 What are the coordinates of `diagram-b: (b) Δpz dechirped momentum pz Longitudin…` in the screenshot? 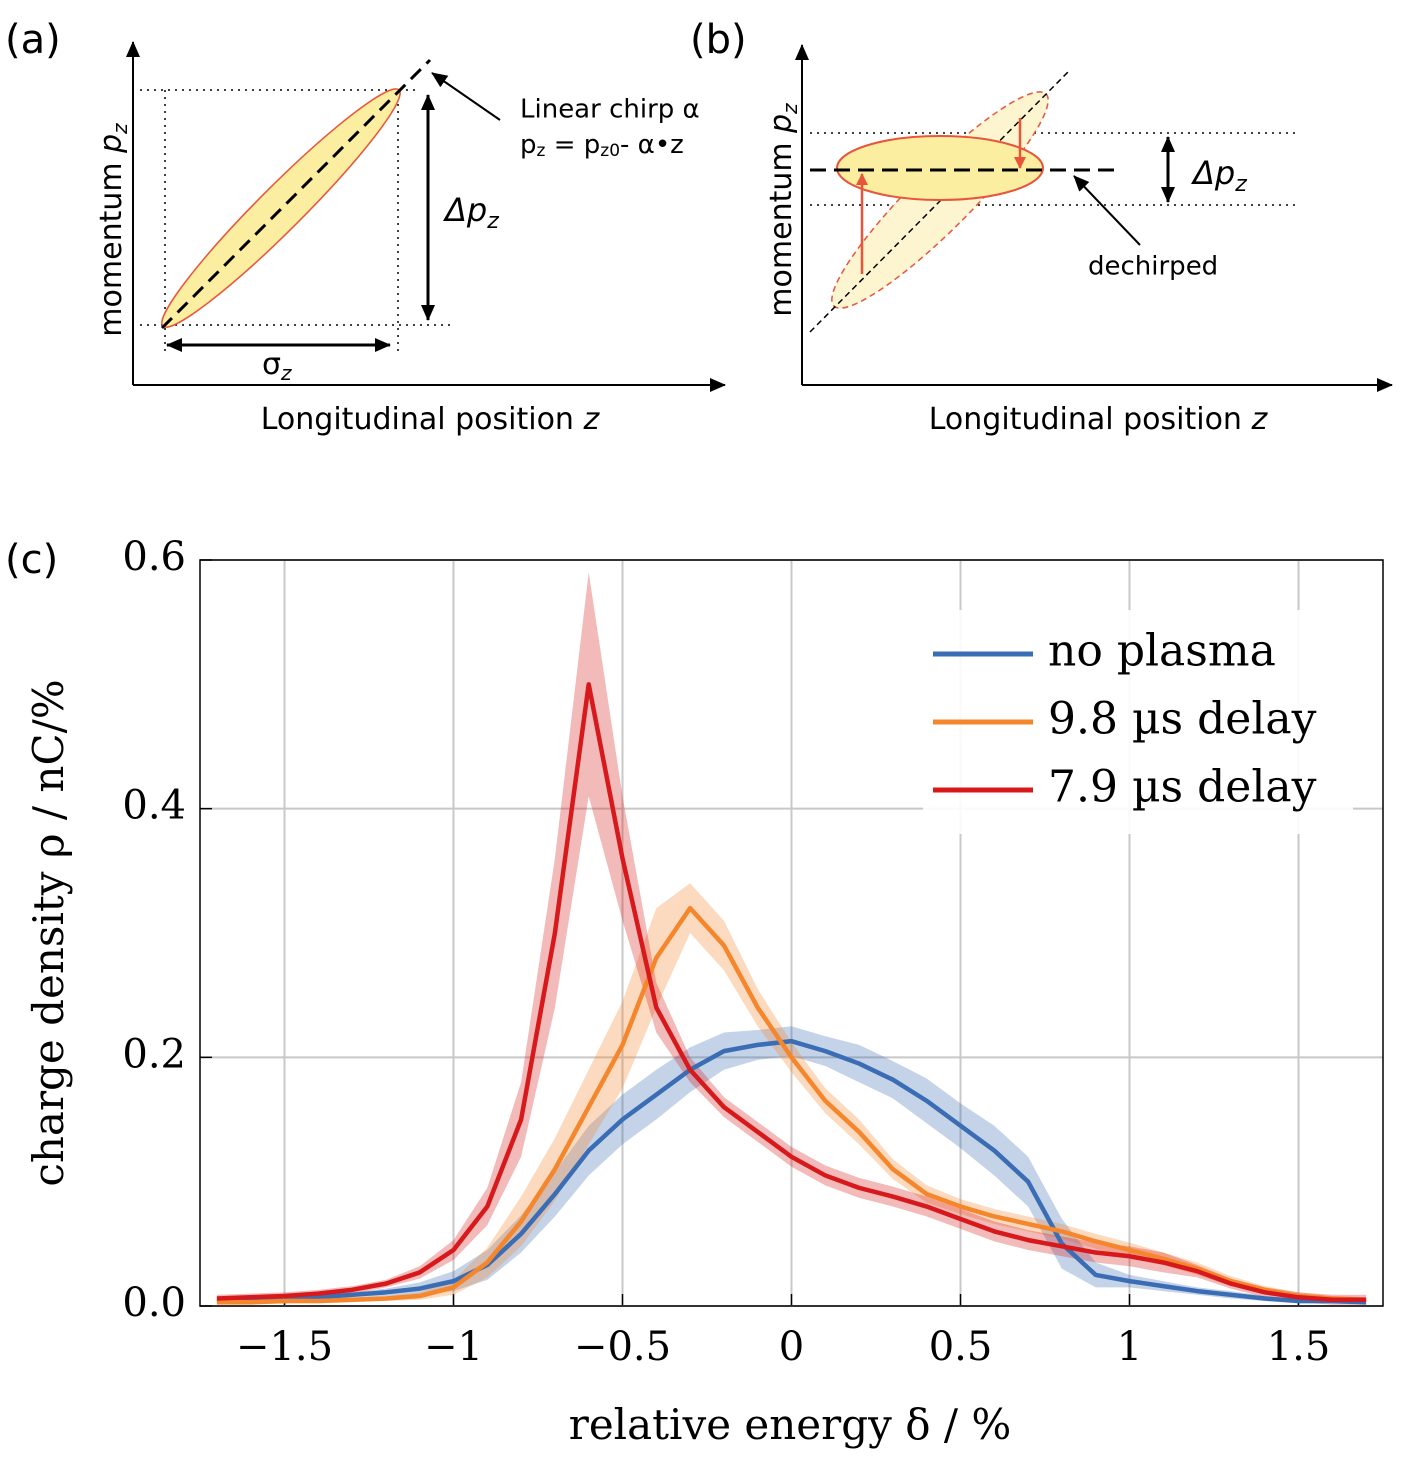 It's located at (1041, 227).